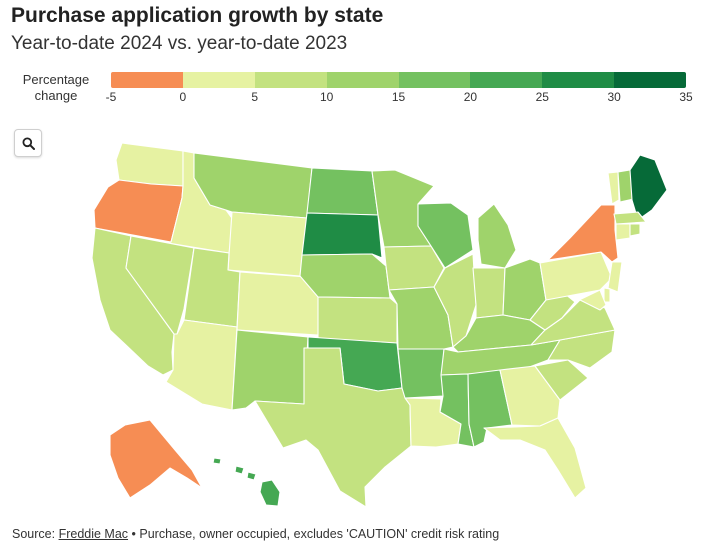 The height and width of the screenshot is (557, 713). I want to click on color-legend: -5 0 5 10 15 20 25 30 35, so click(399, 92).